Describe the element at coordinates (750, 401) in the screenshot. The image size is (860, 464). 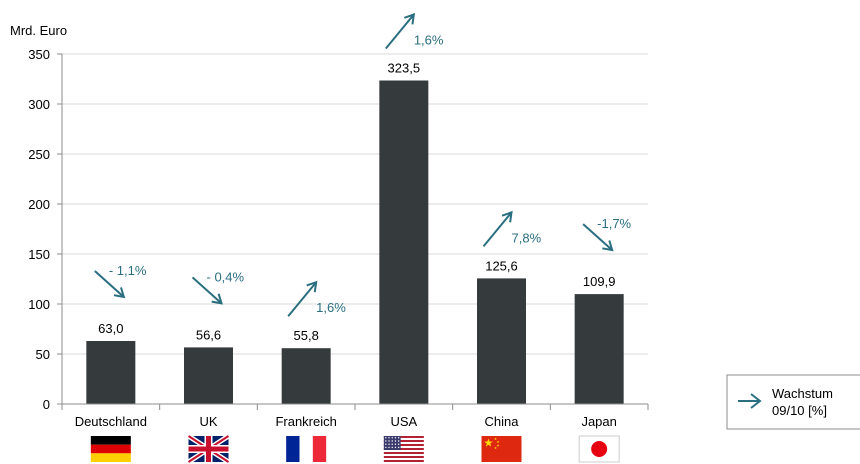
I see `legend-arrow-icon` at that location.